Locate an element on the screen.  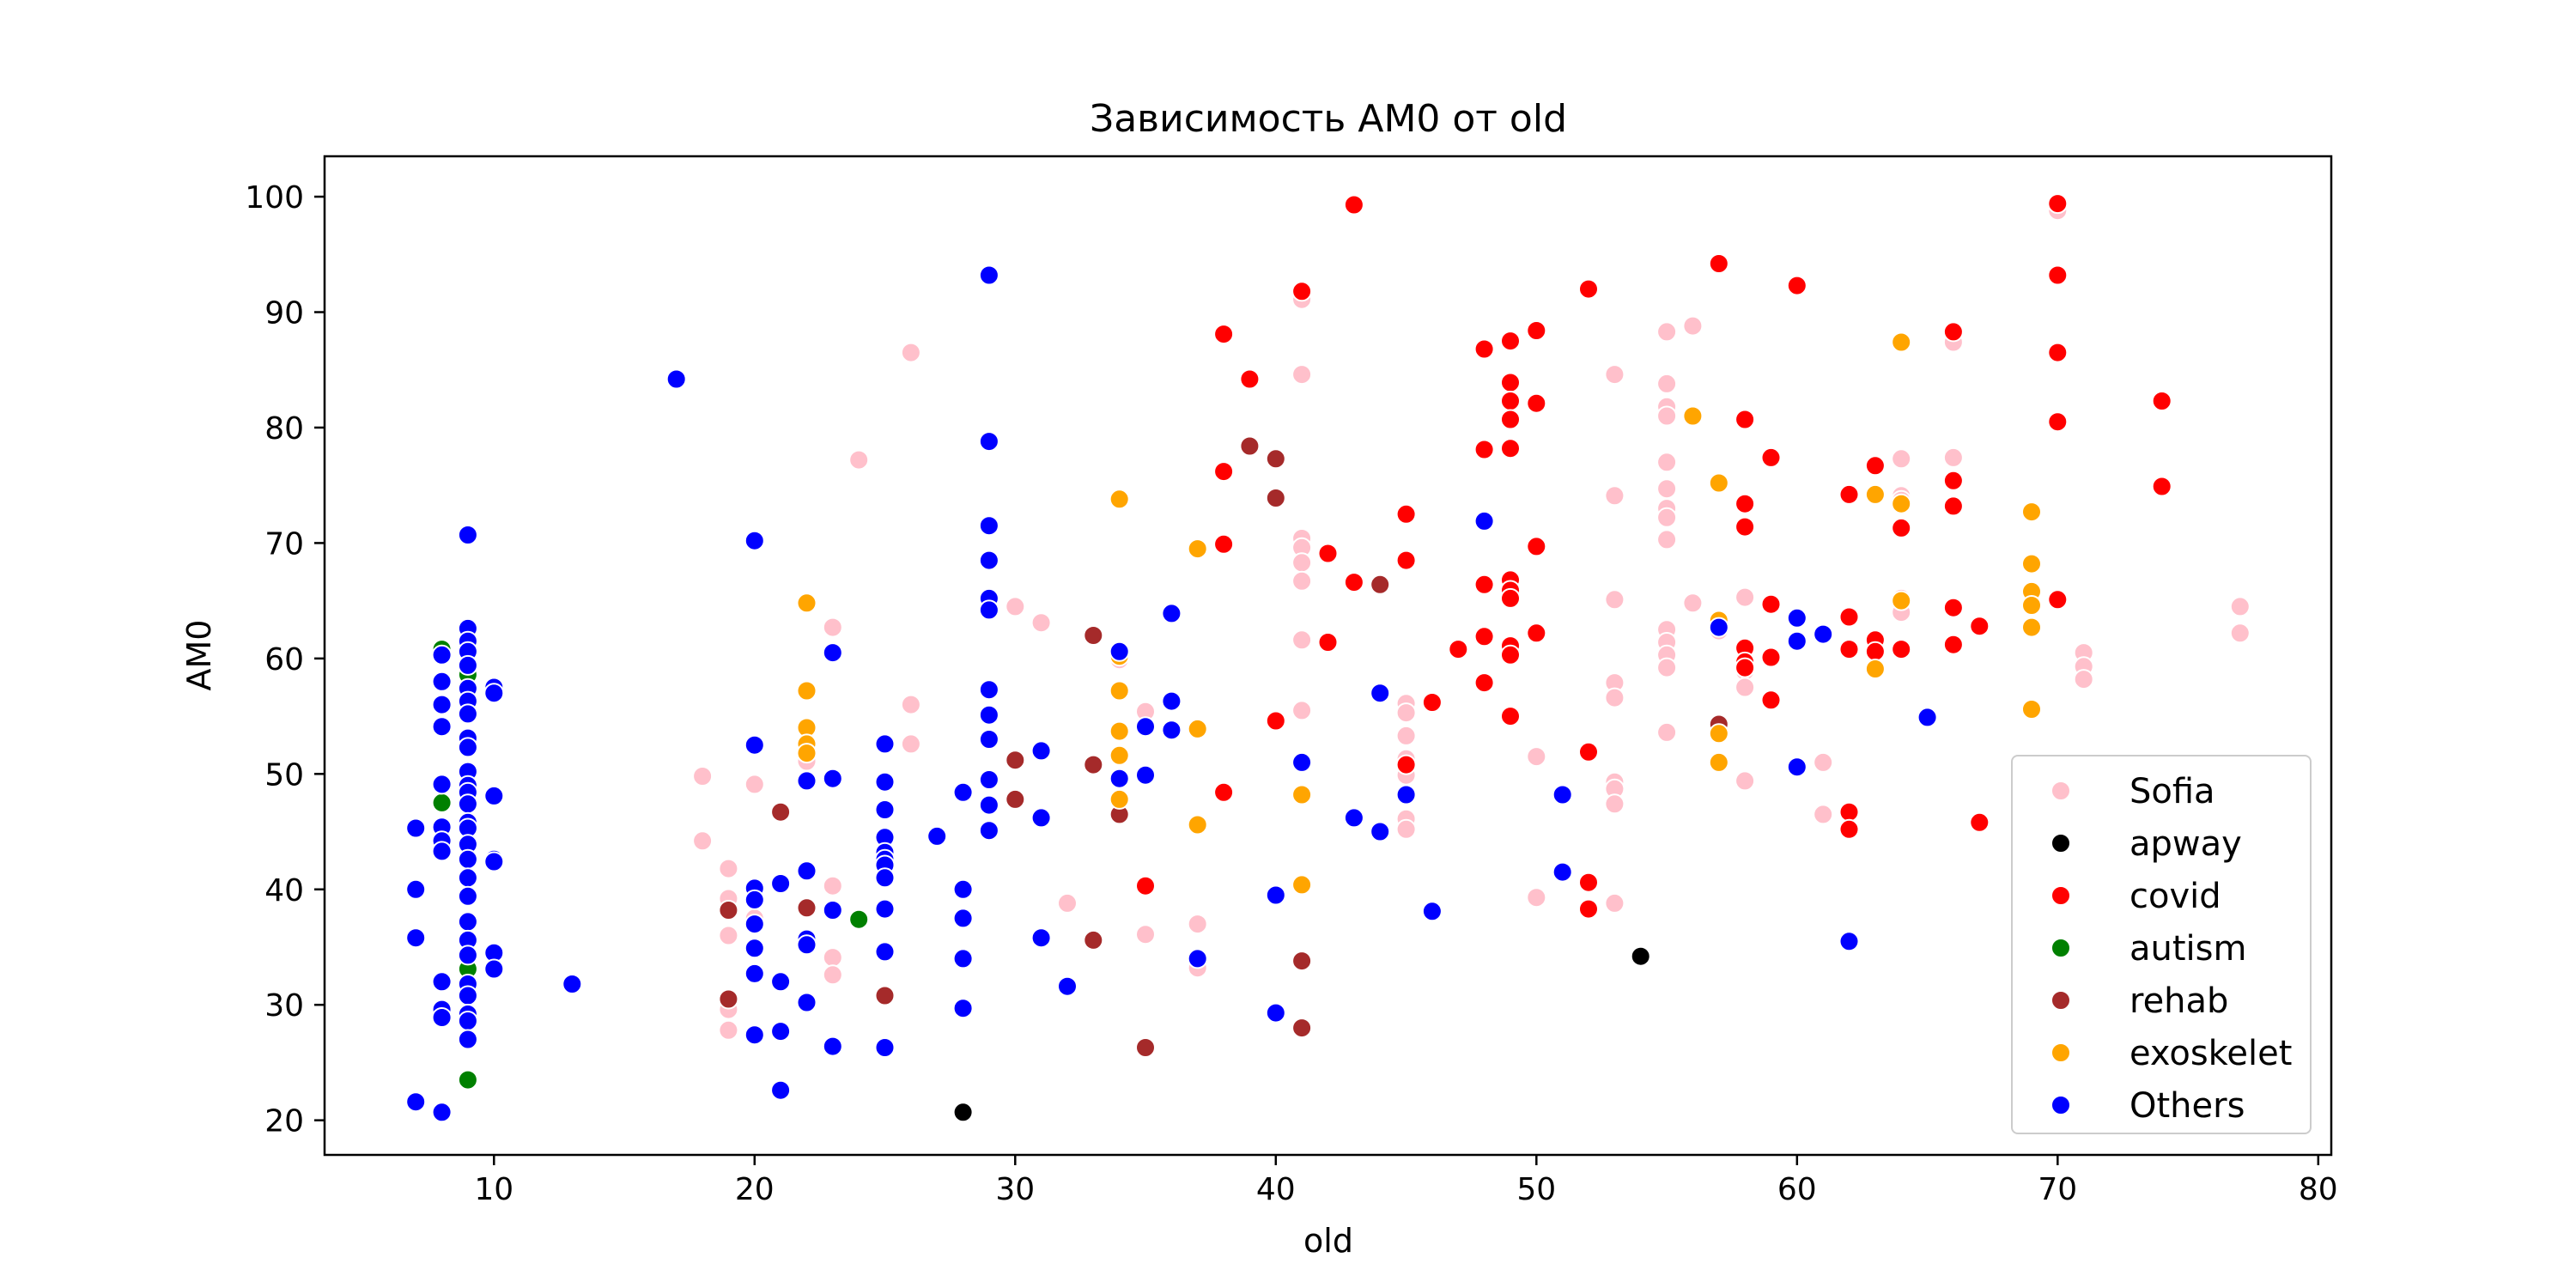
chart-title: Зависимость AM0 от old is located at coordinates (1328, 119).